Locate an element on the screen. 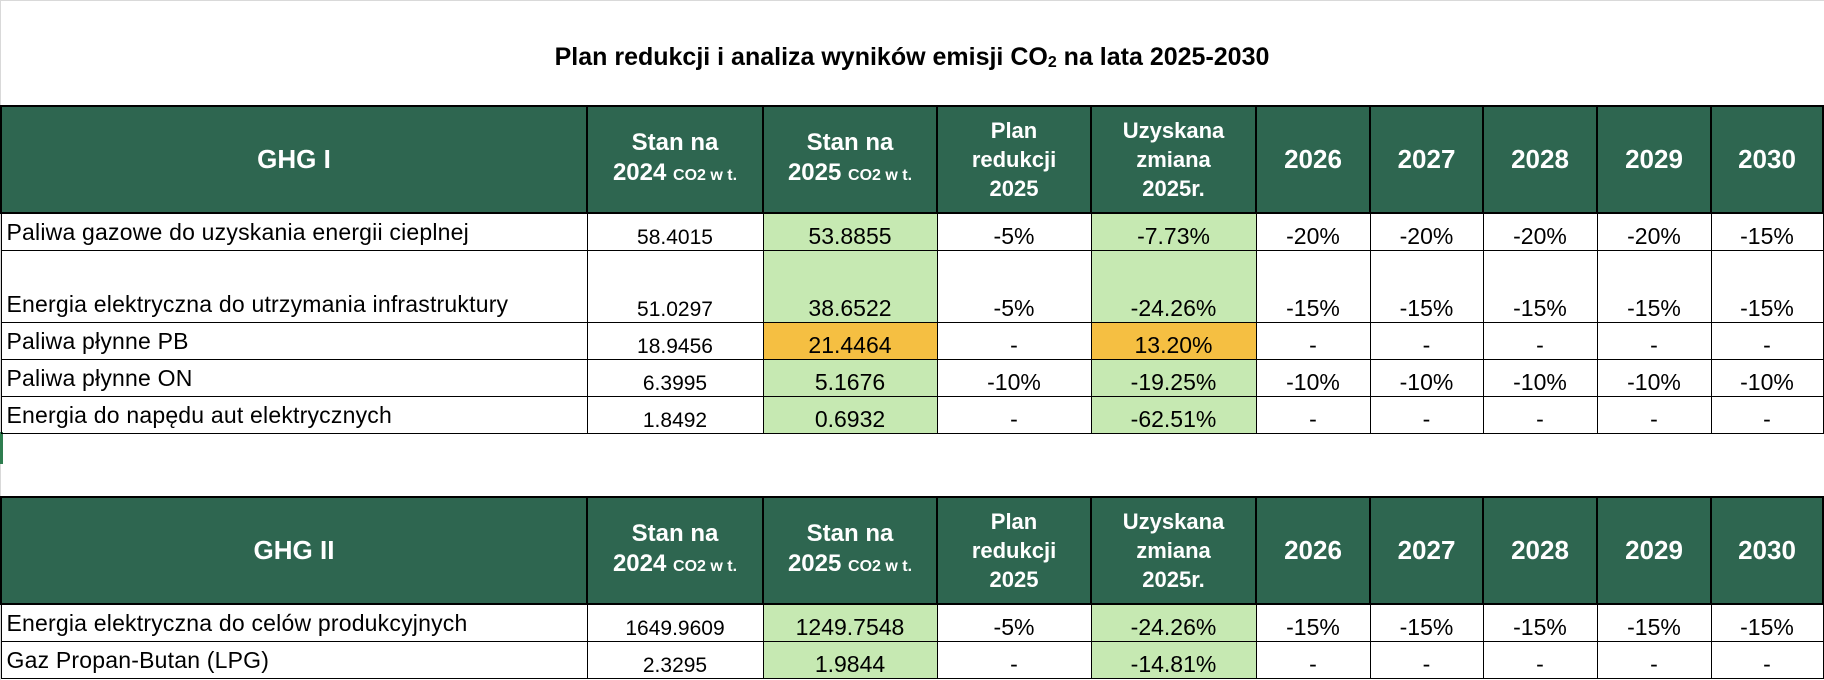 The height and width of the screenshot is (680, 1824). unit-label: CO2 w t. is located at coordinates (880, 566).